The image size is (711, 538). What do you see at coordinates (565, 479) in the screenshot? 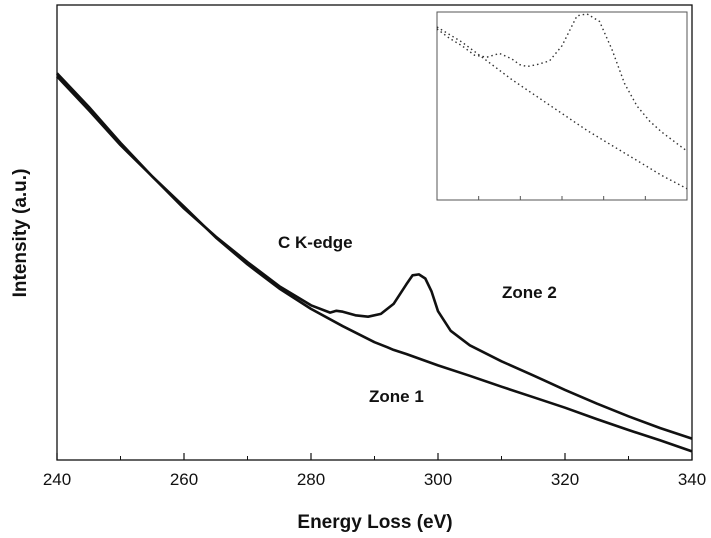
I see `x-tick-label: 320` at bounding box center [565, 479].